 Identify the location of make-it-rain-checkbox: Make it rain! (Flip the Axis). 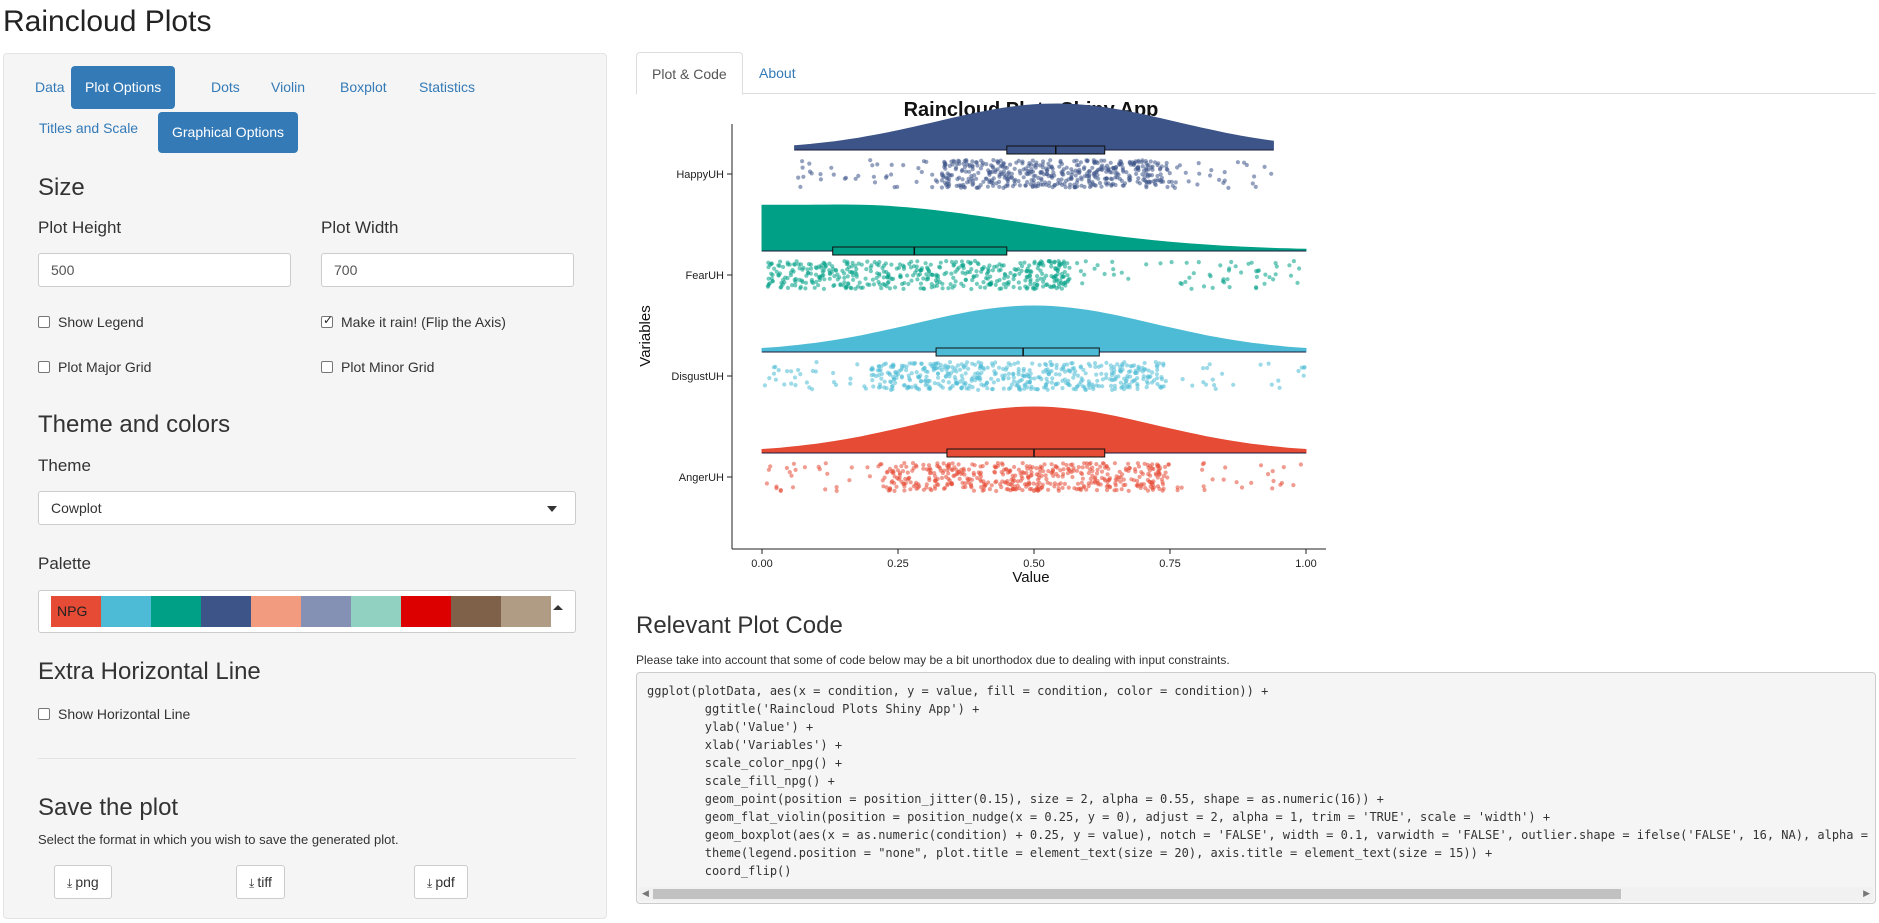
(413, 321).